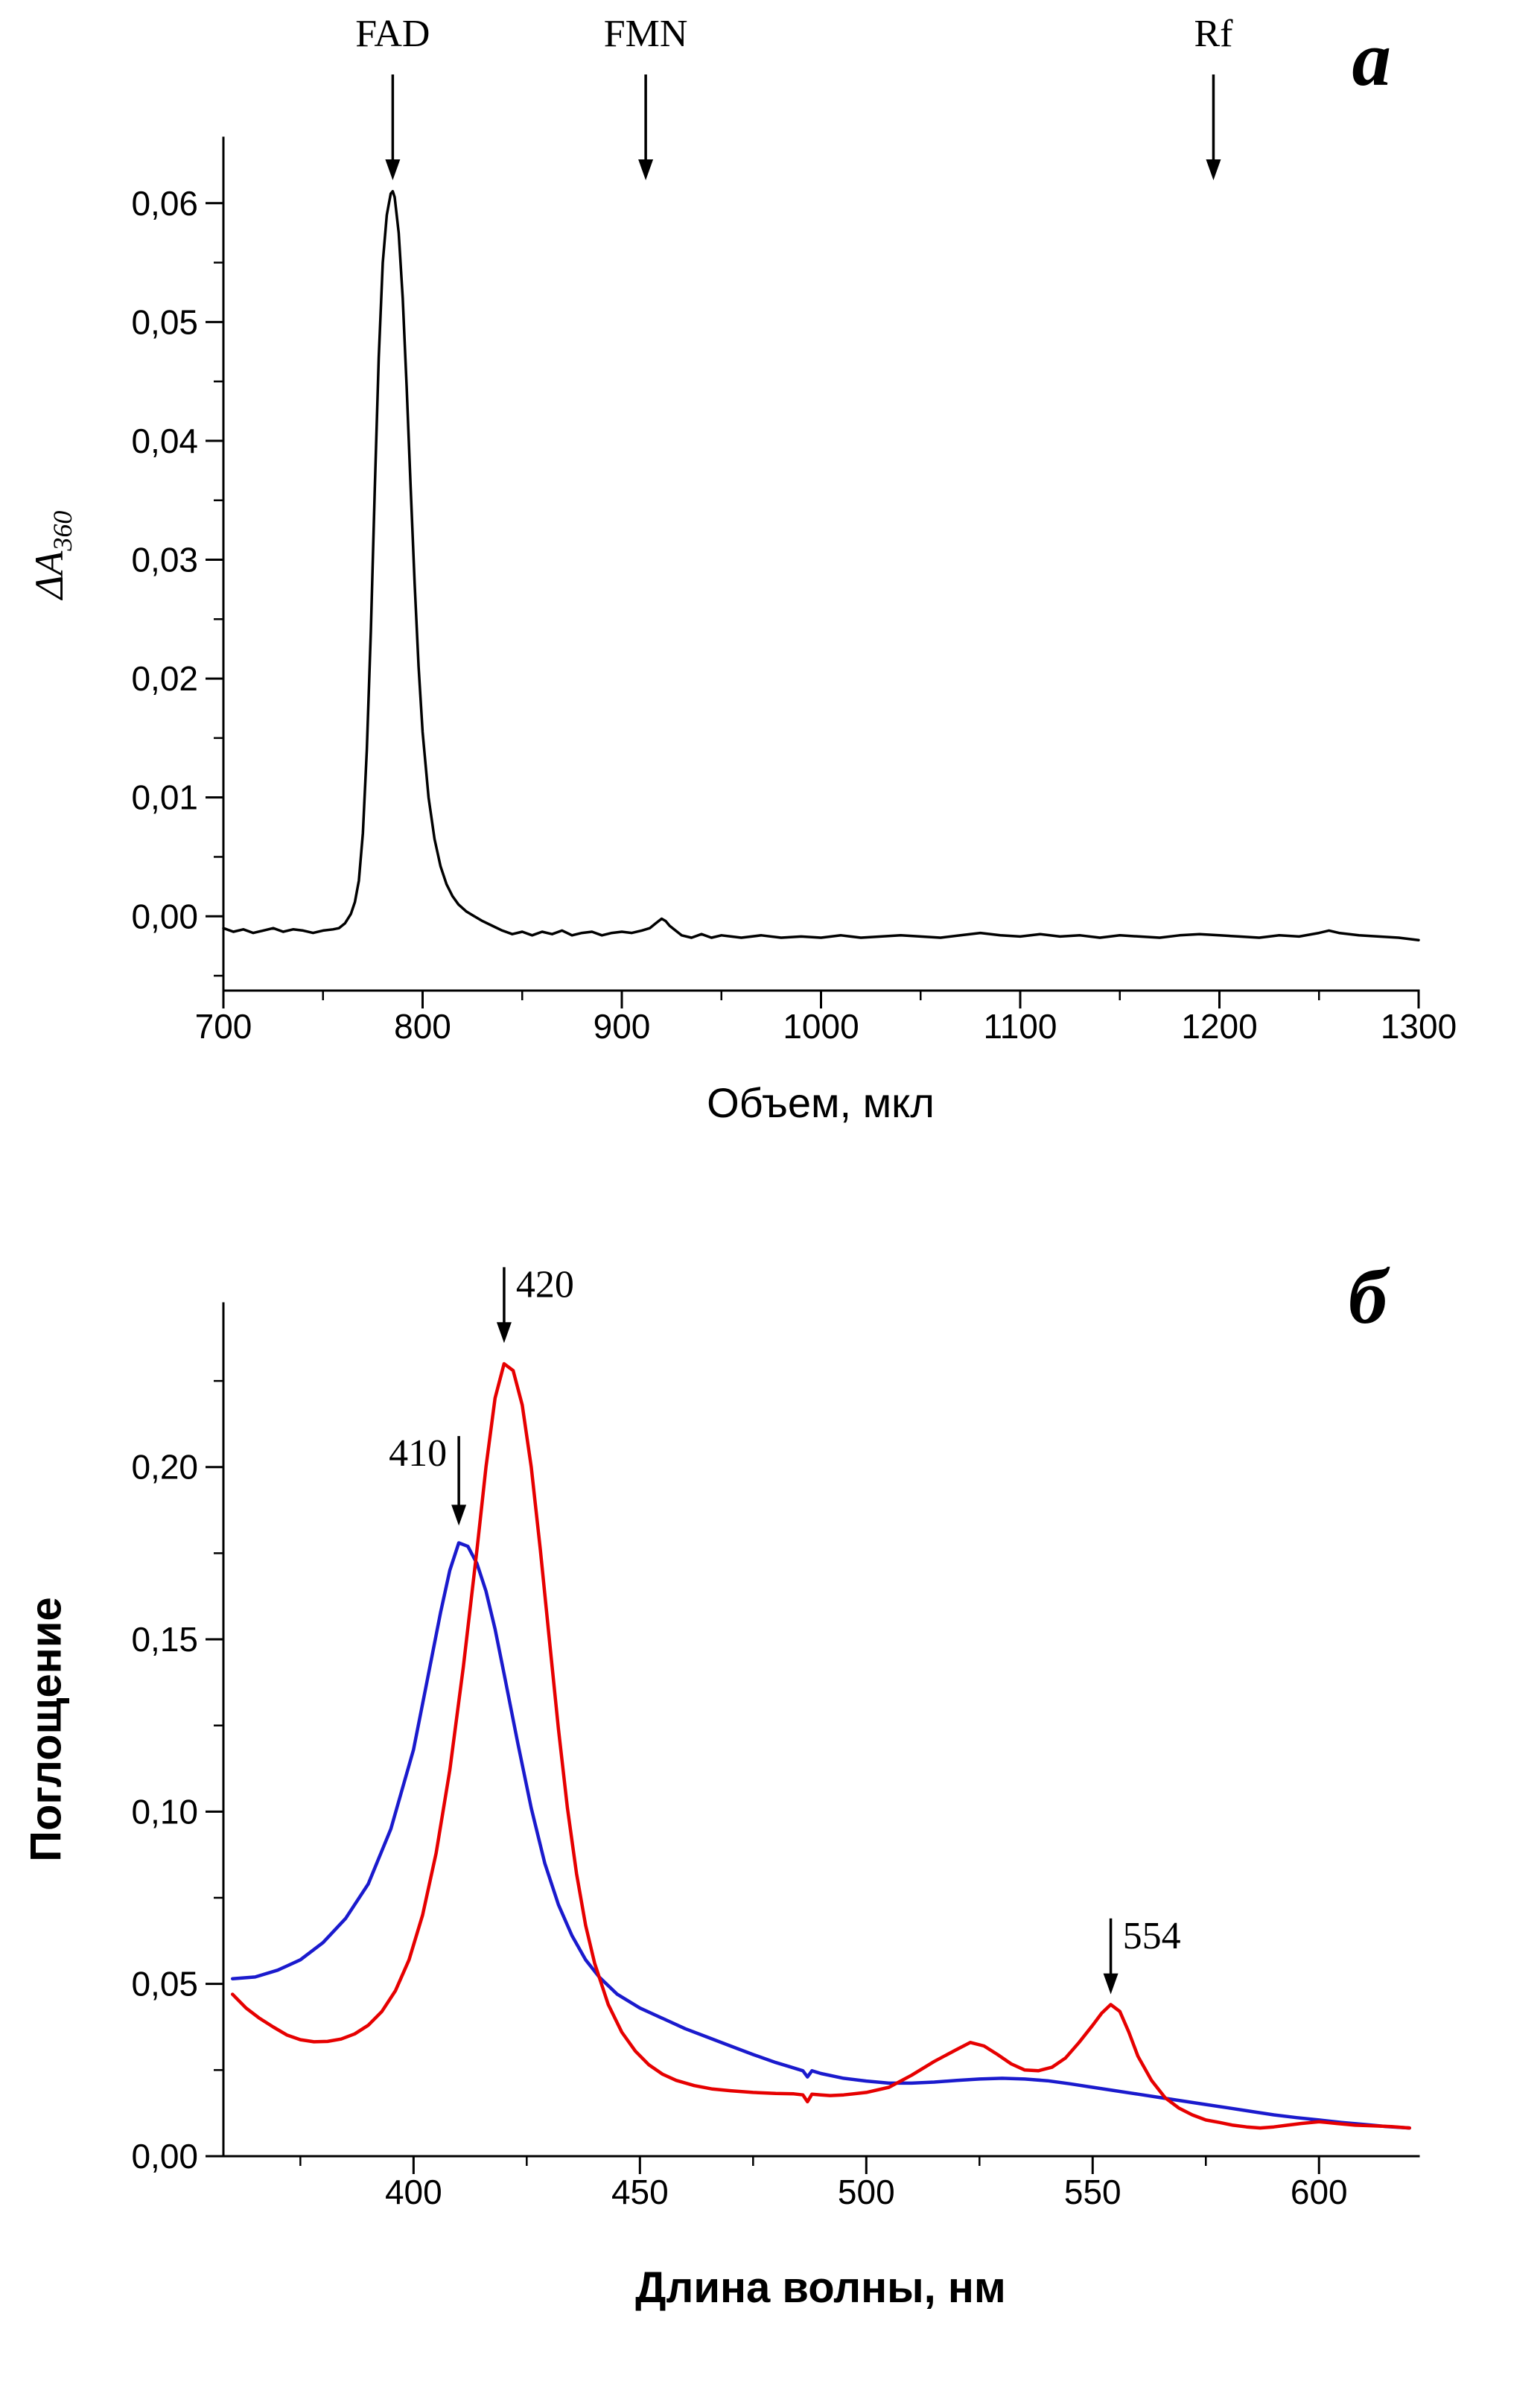  What do you see at coordinates (428, 1479) in the screenshot?
I see `annotation-410: 410` at bounding box center [428, 1479].